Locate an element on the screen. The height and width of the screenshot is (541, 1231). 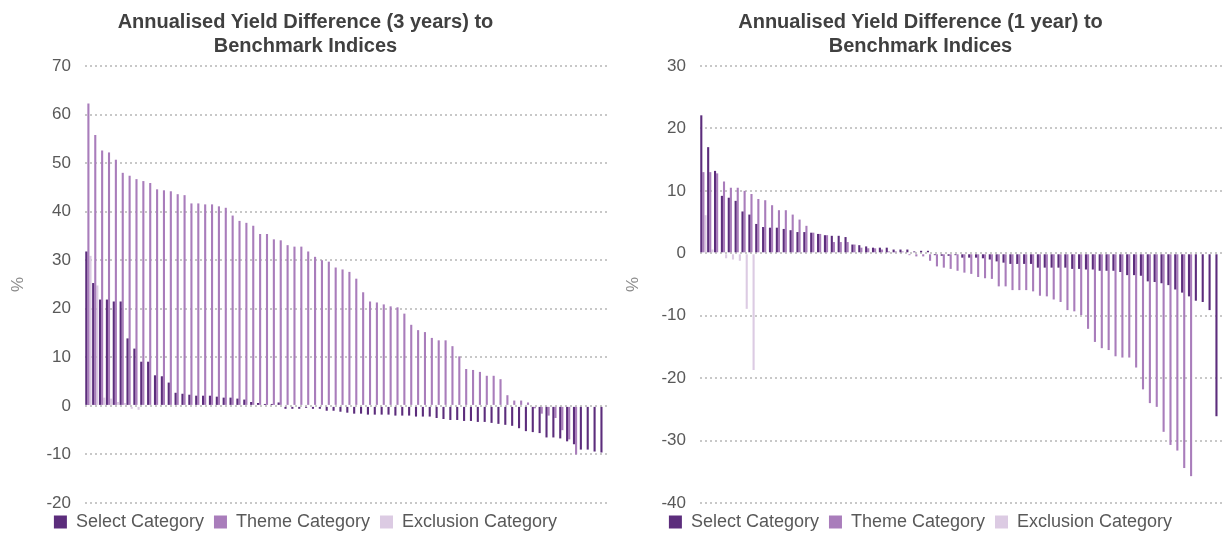
y-tick-label: 40 is located at coordinates (61, 211).